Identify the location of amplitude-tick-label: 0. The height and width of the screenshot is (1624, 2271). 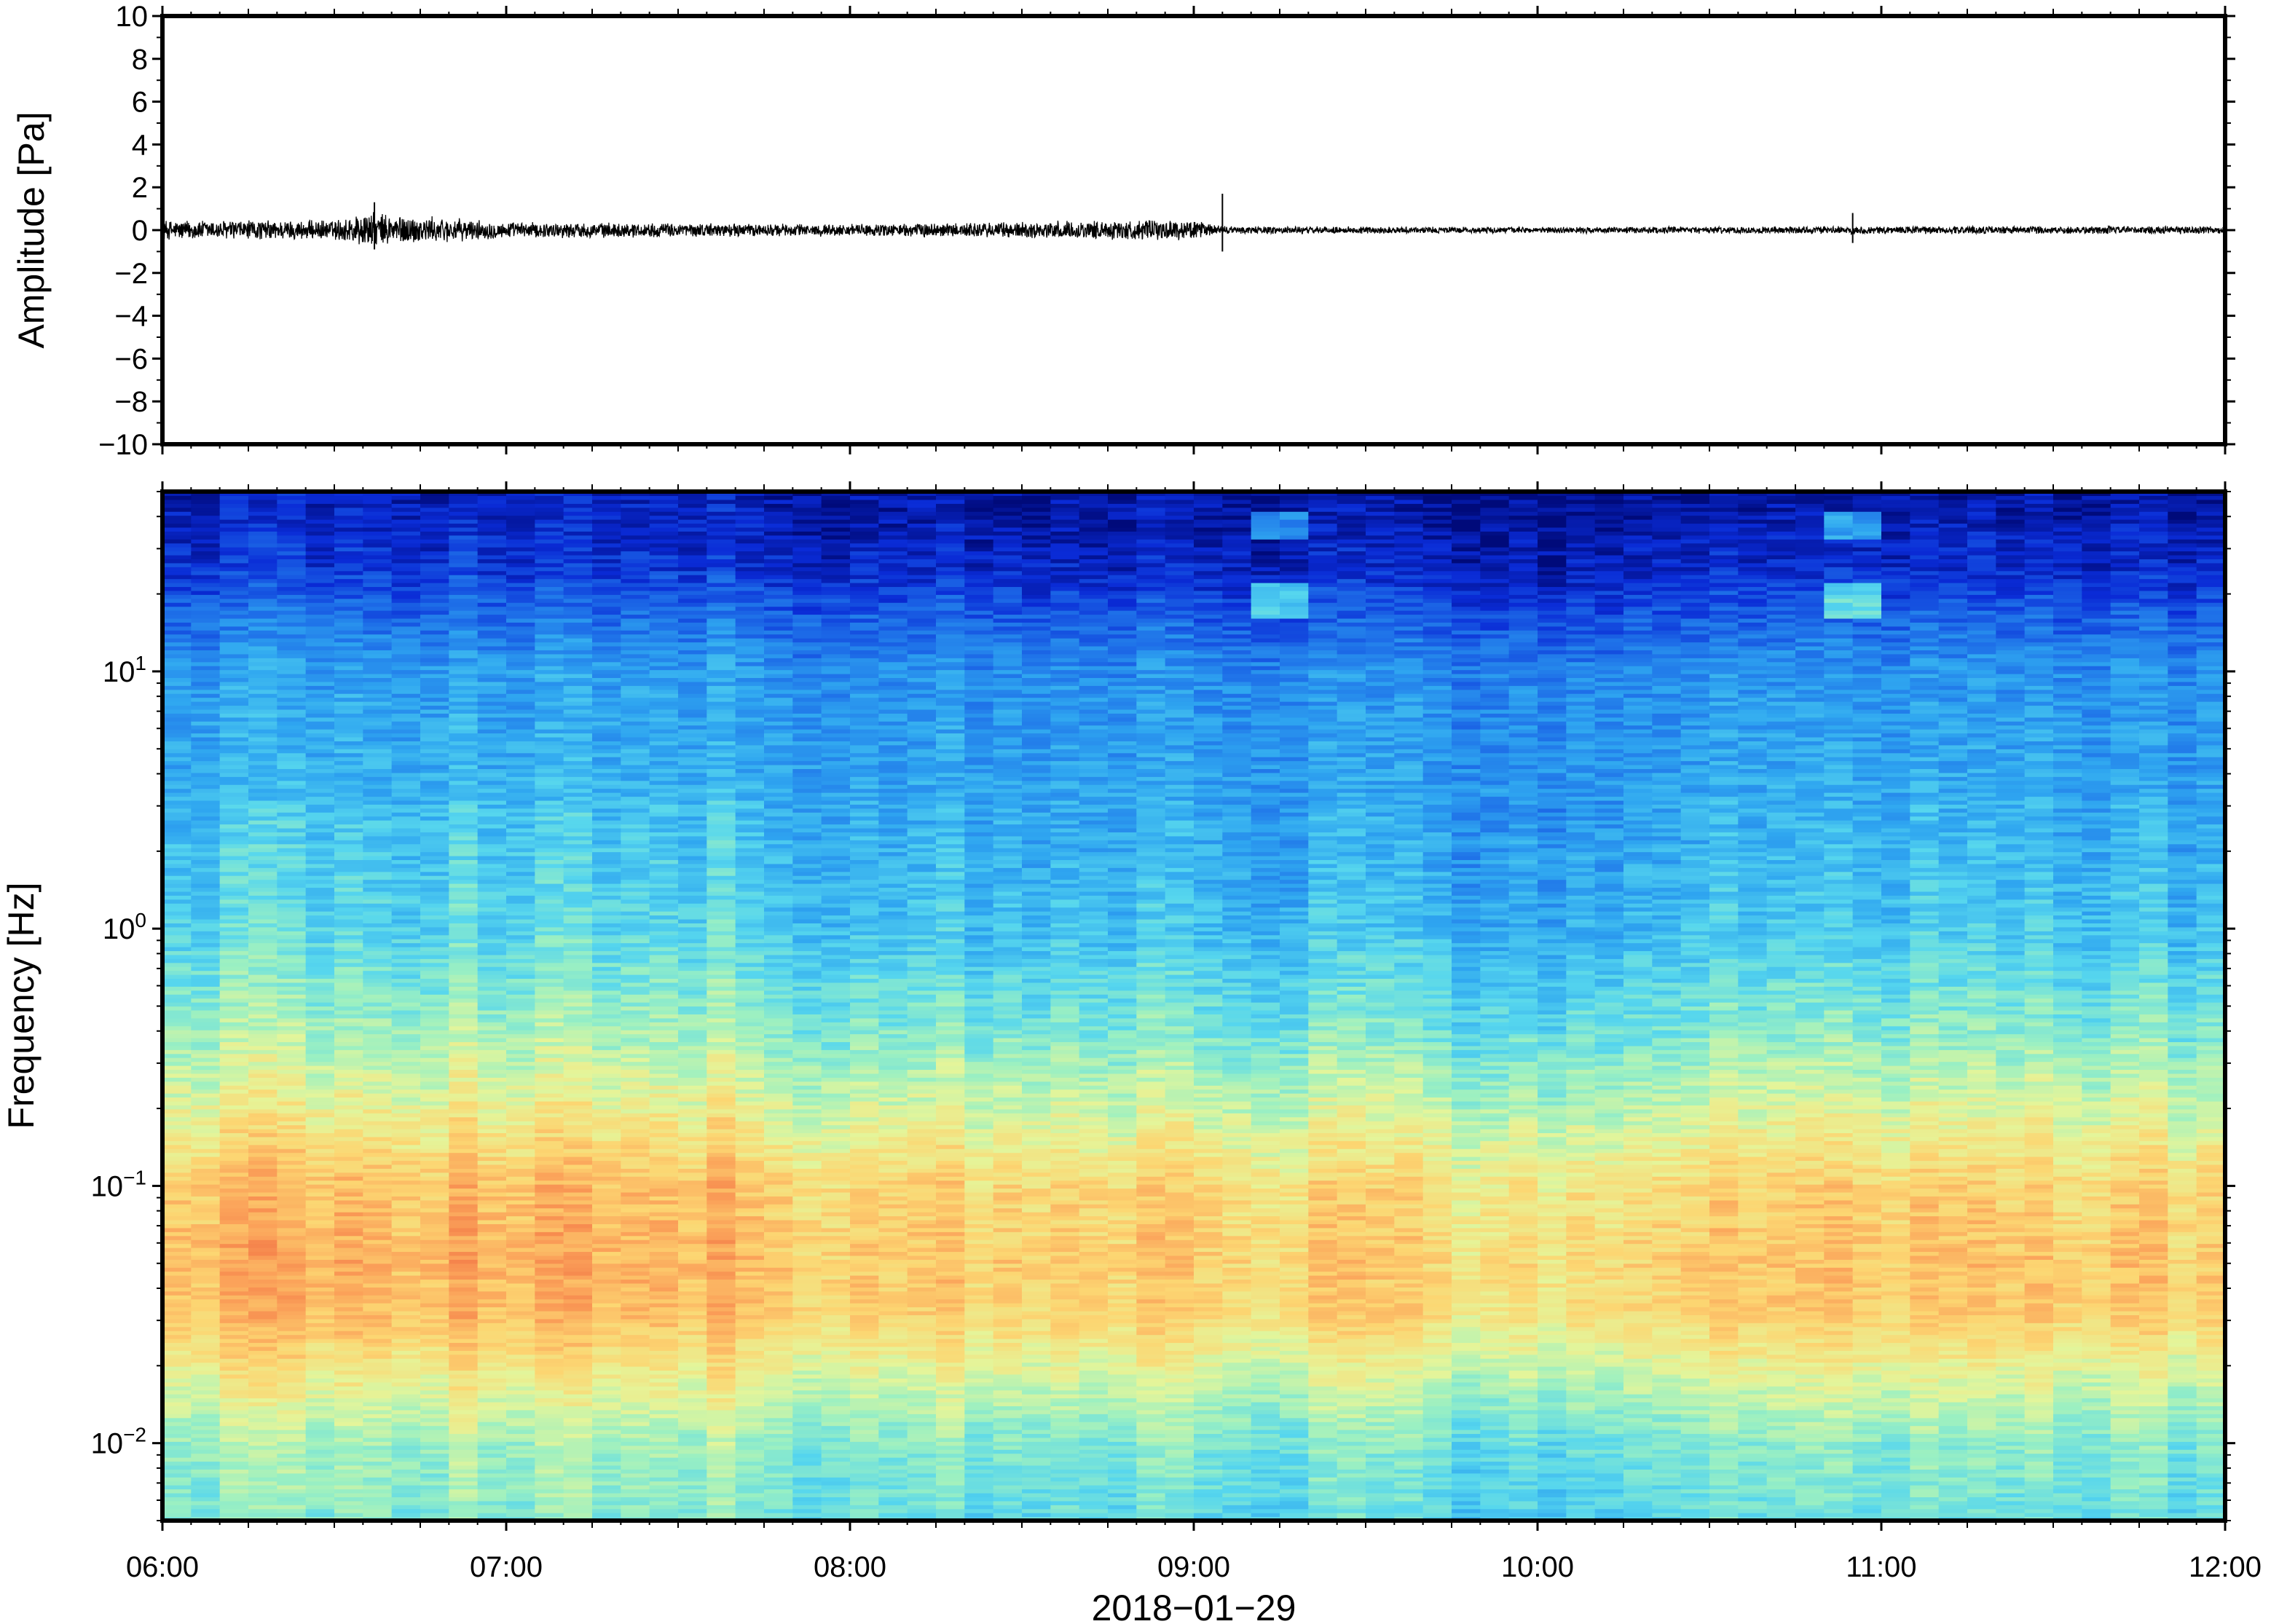
(140, 231).